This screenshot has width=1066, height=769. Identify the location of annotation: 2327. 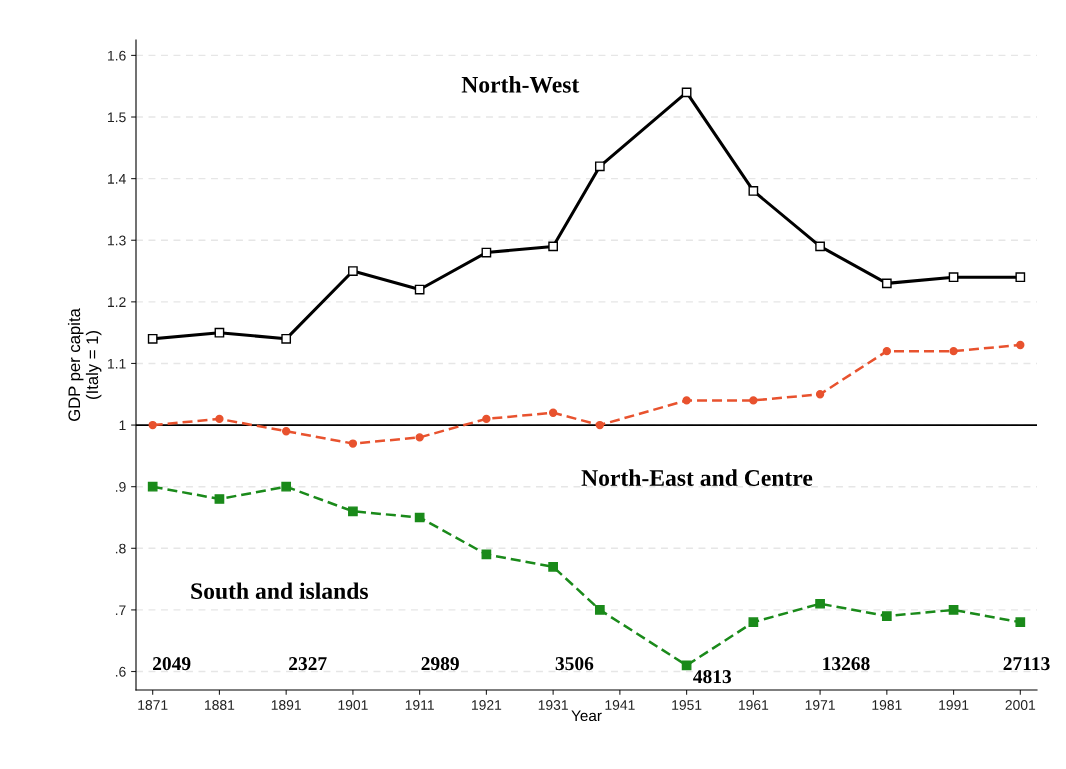
(308, 664).